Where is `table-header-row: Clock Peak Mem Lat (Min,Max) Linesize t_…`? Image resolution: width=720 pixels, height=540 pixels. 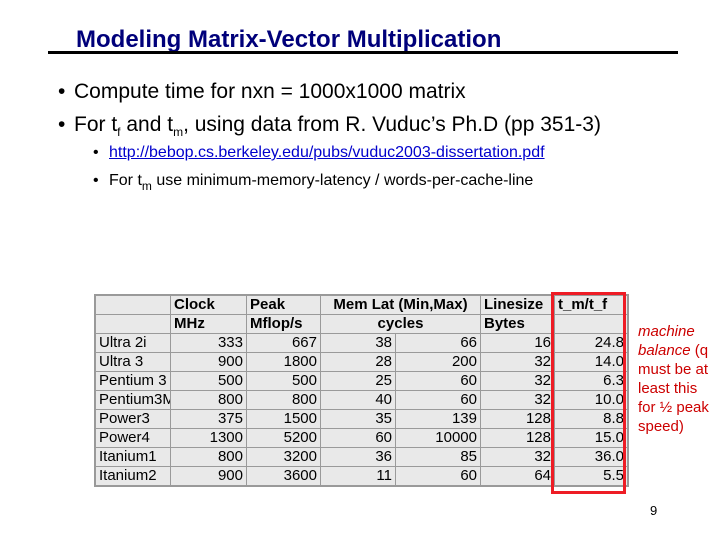 table-header-row: Clock Peak Mem Lat (Min,Max) Linesize t_… is located at coordinates (361, 305).